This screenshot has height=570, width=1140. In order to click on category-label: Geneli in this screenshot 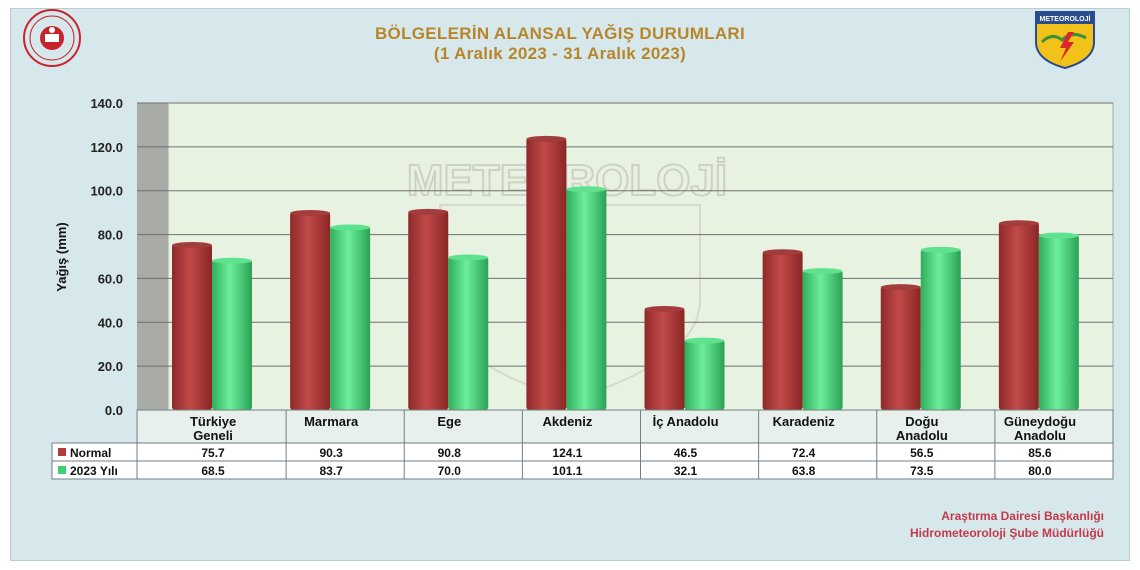, I will do `click(213, 435)`.